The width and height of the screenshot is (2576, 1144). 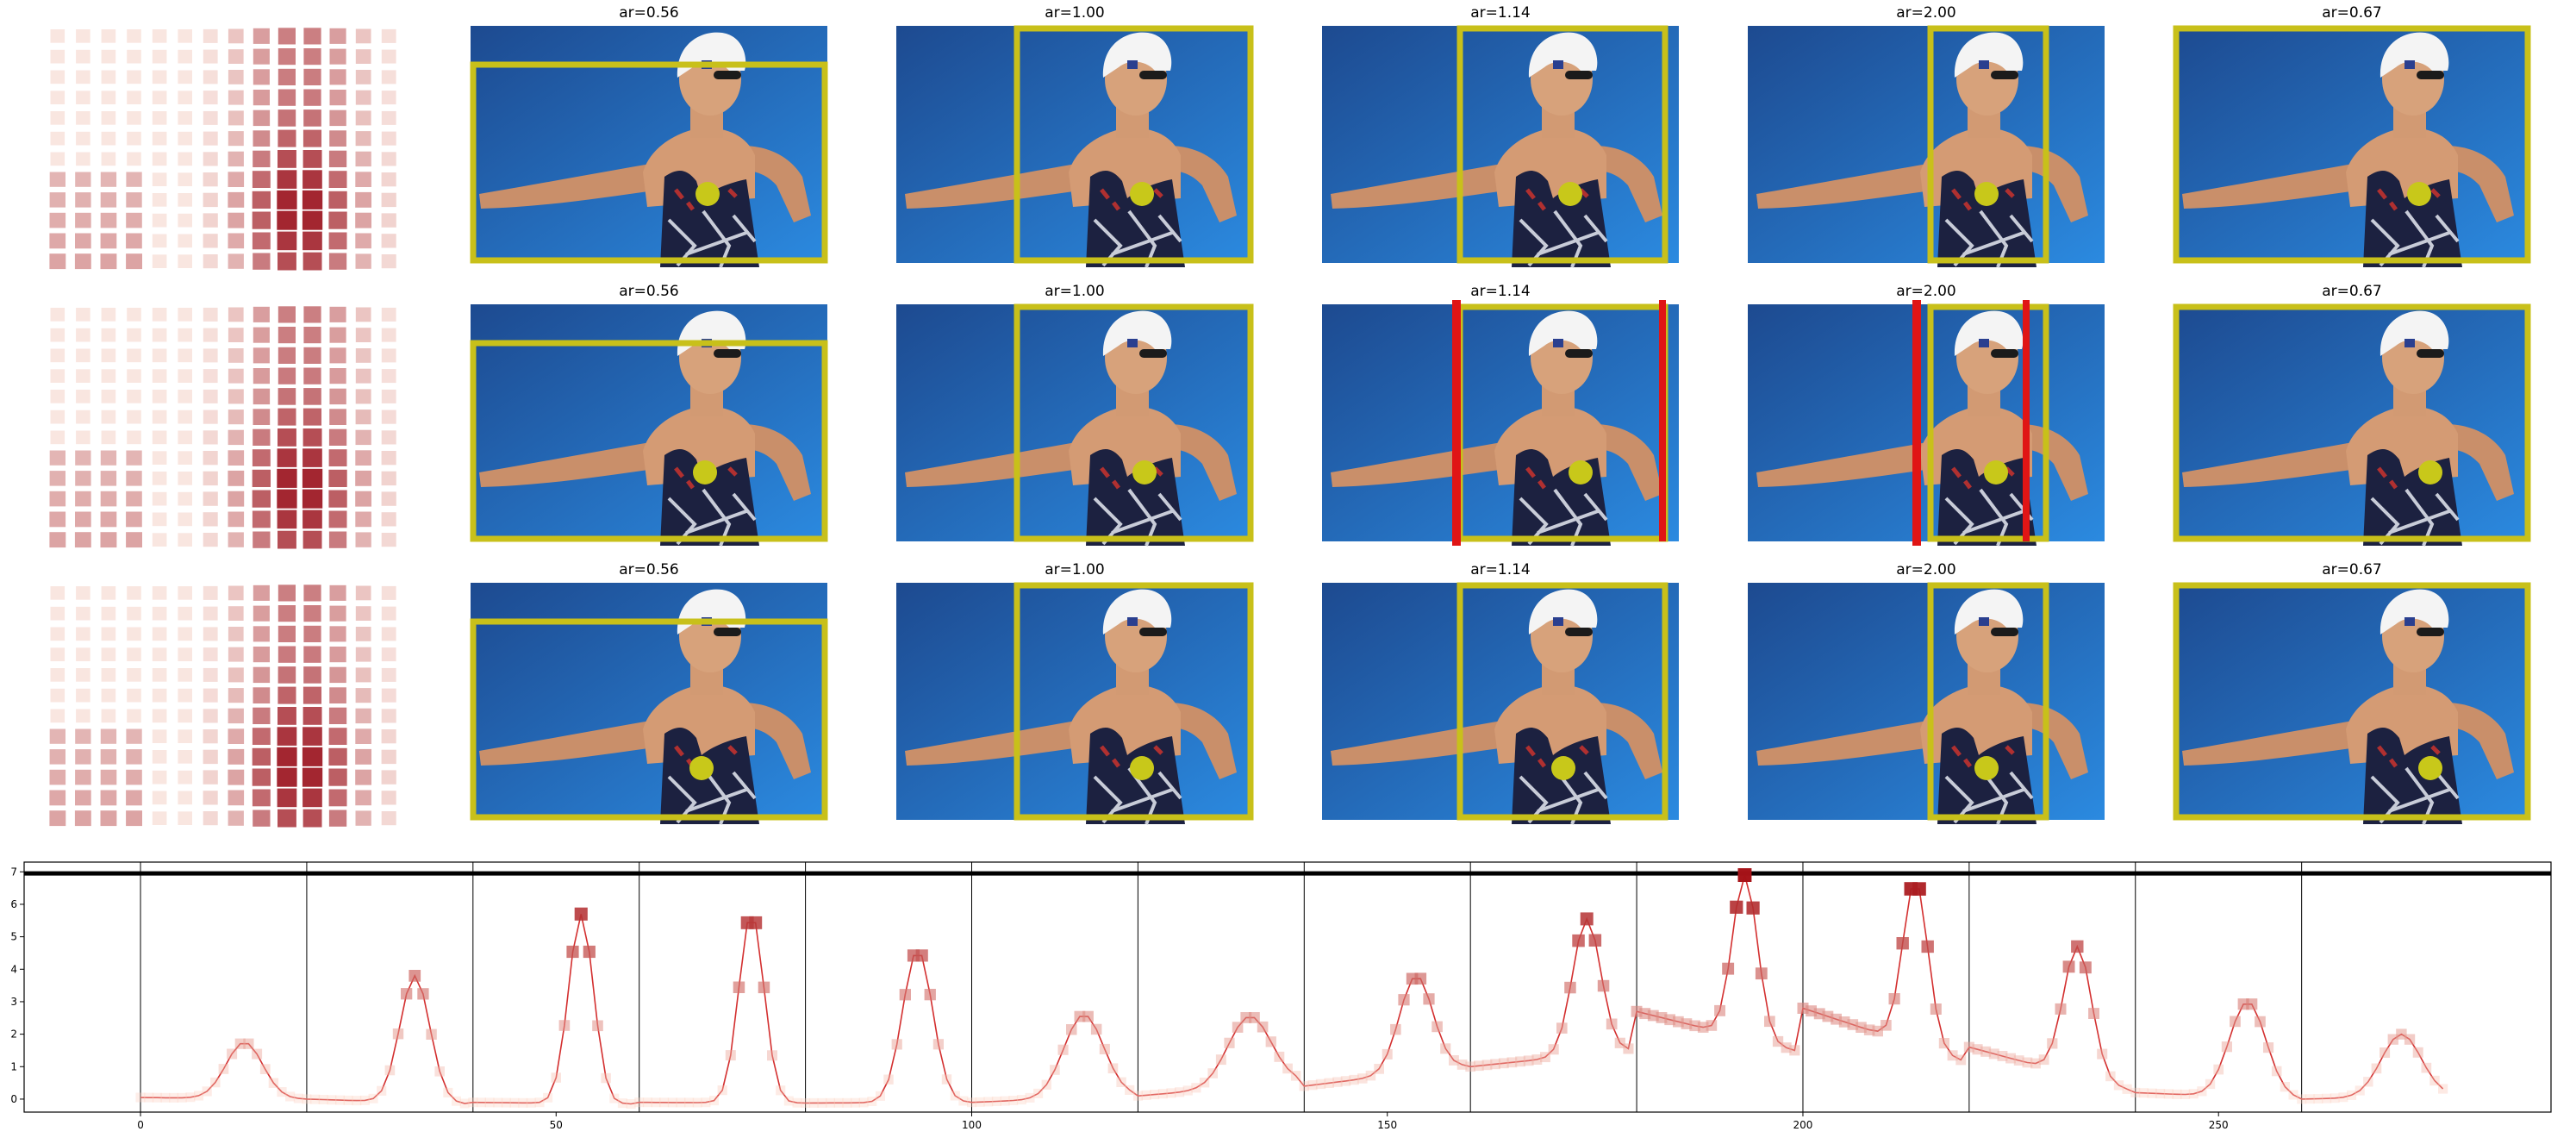 What do you see at coordinates (1075, 135) in the screenshot?
I see `image-panel: ar=1.00` at bounding box center [1075, 135].